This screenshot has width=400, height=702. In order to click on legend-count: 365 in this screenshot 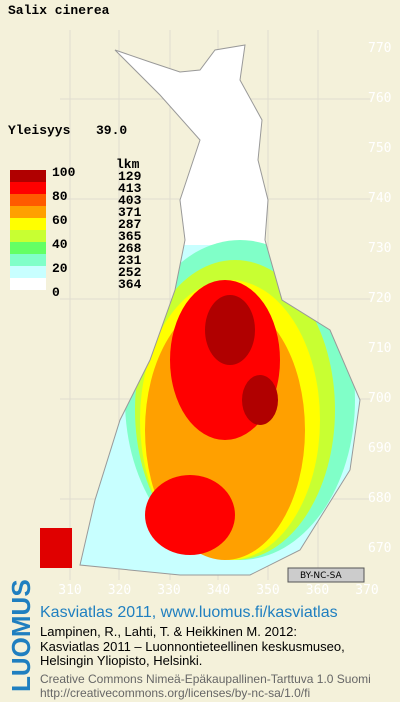, I will do `click(130, 236)`.